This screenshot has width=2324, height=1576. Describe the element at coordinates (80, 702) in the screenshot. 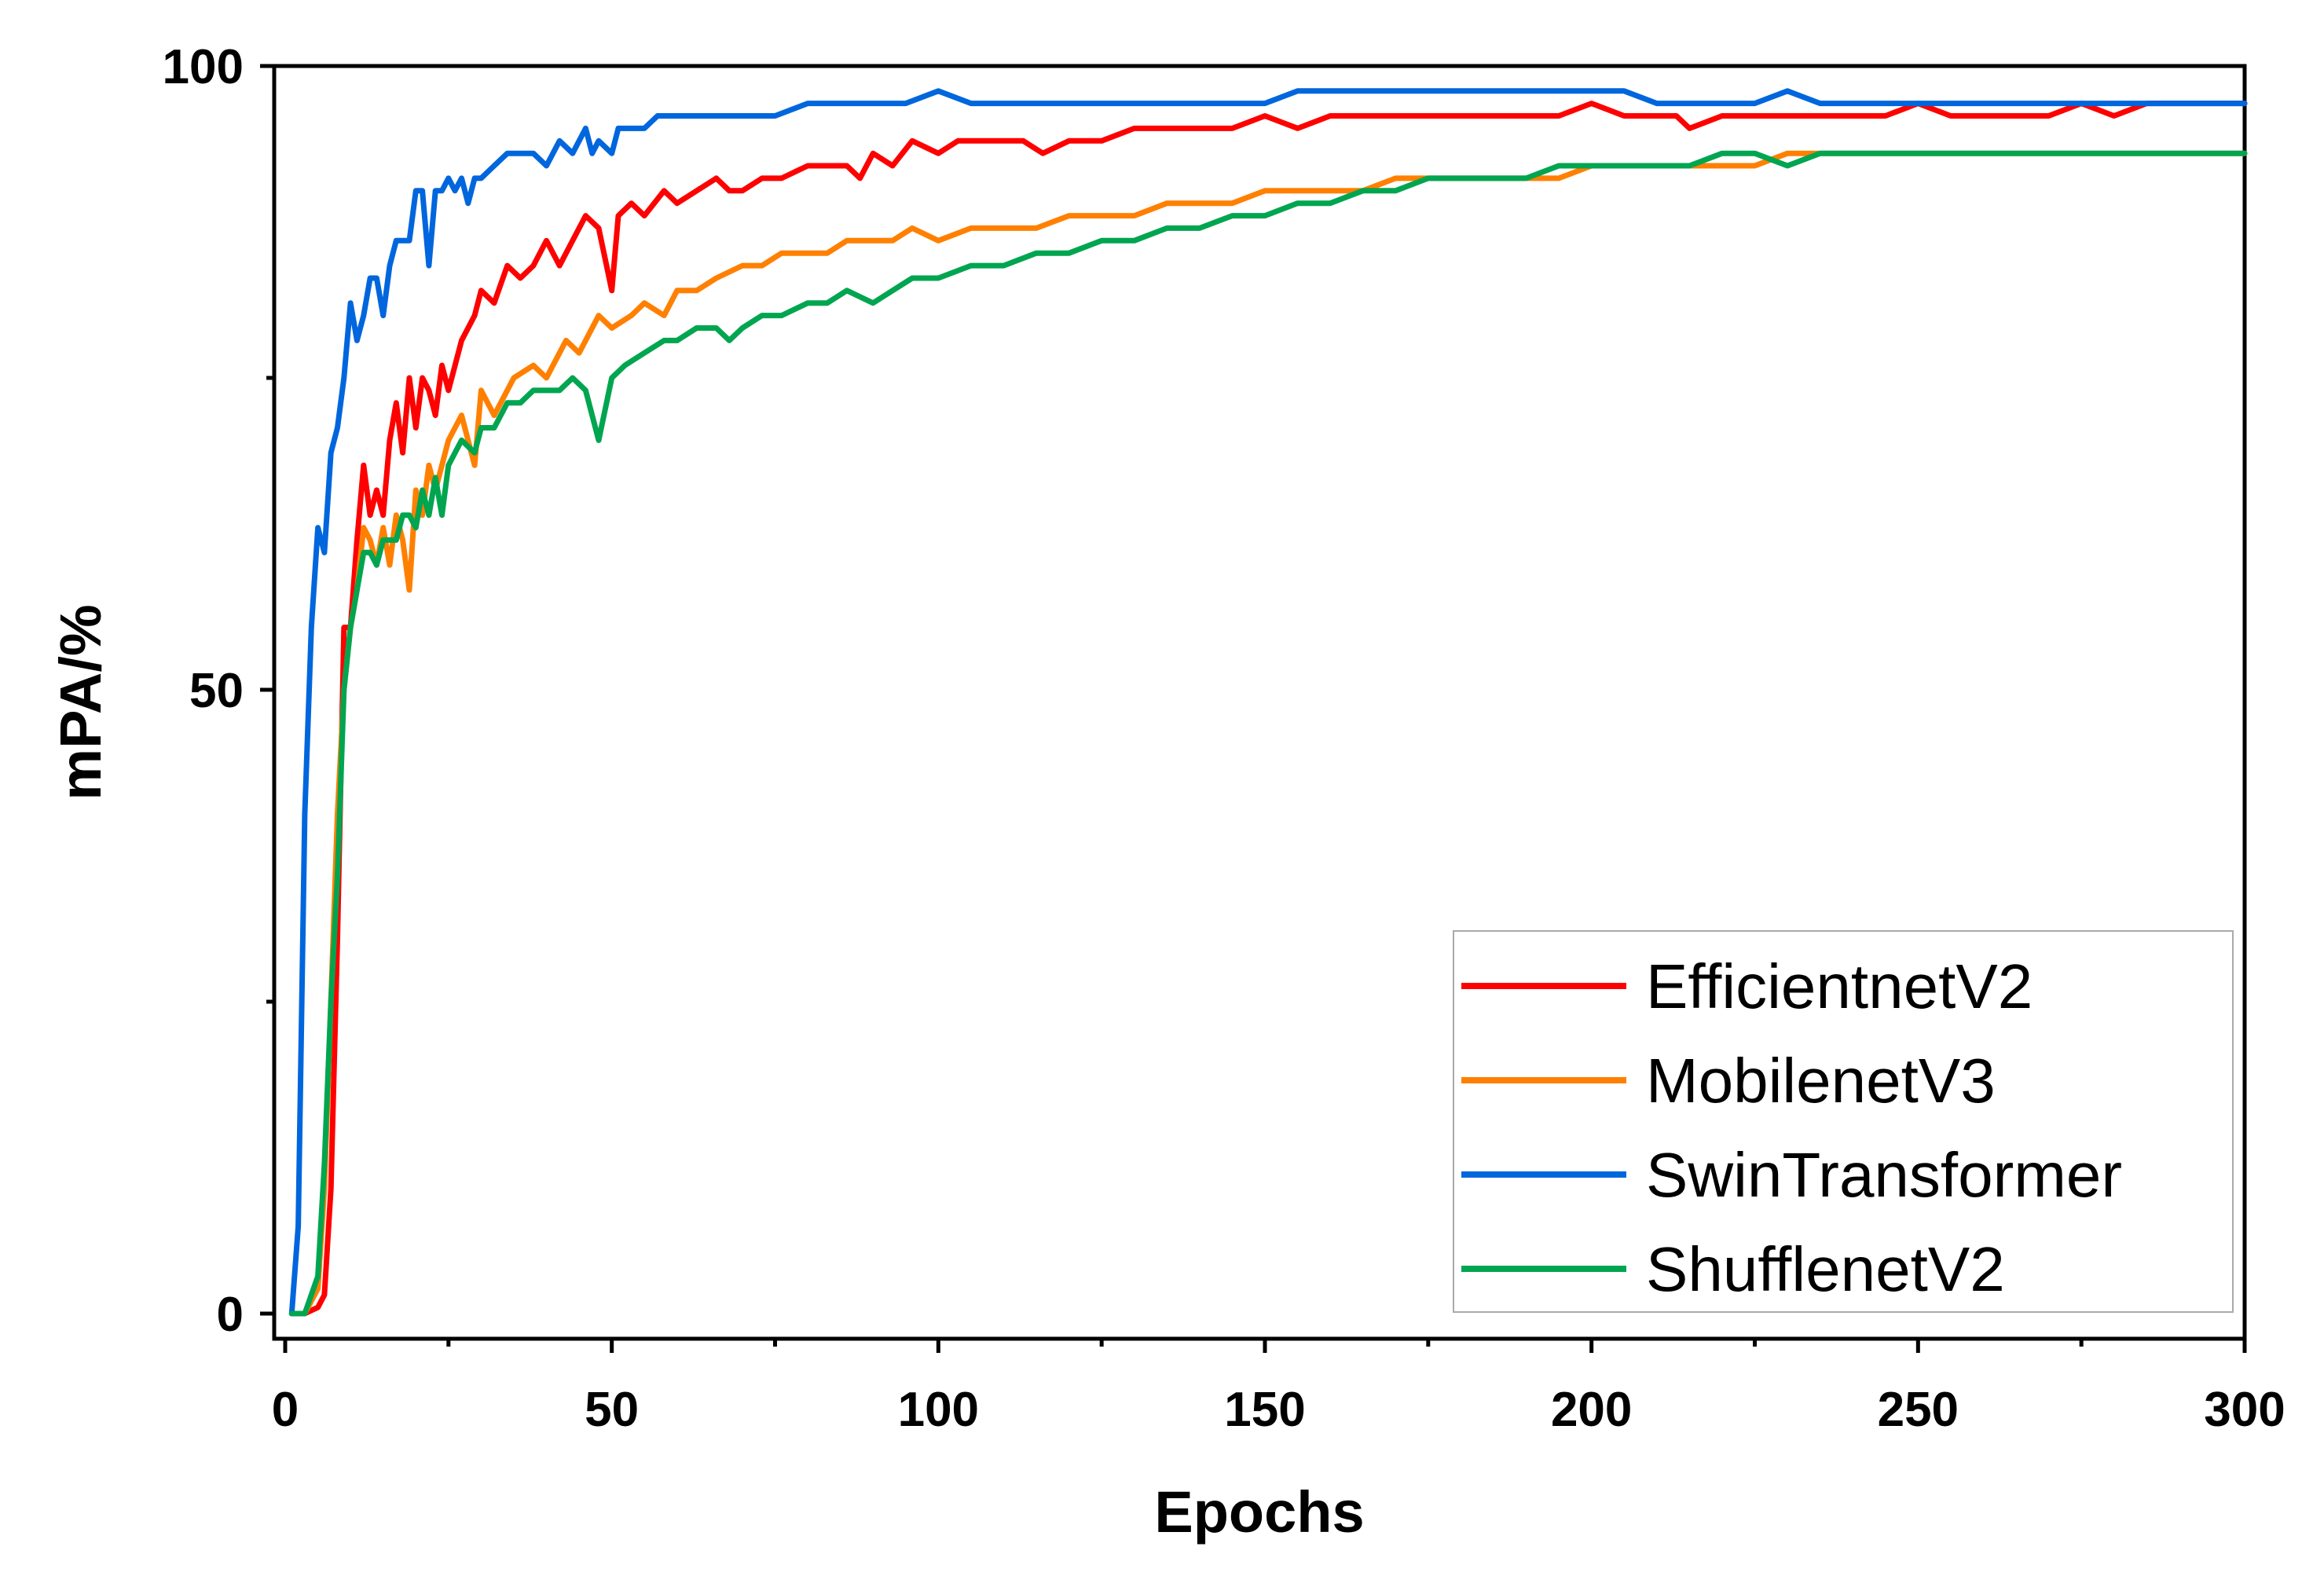

I see `y-axis-title: mPA/%` at that location.